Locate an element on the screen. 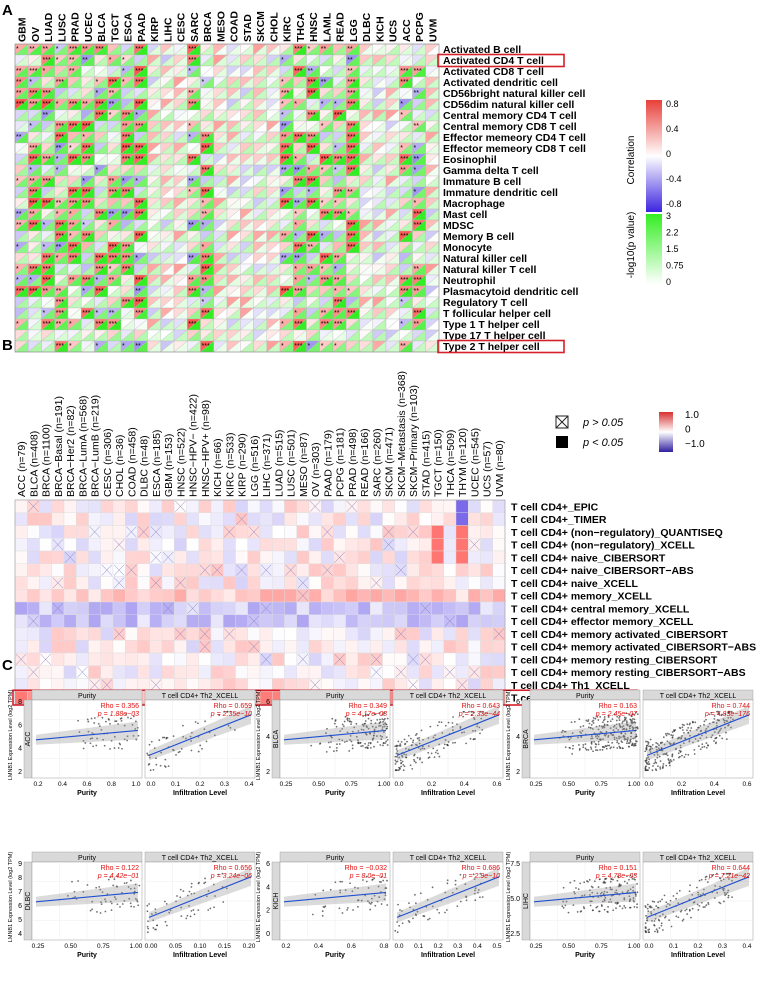 The image size is (761, 996). panel-a-col-label: UVM is located at coordinates (433, 30).